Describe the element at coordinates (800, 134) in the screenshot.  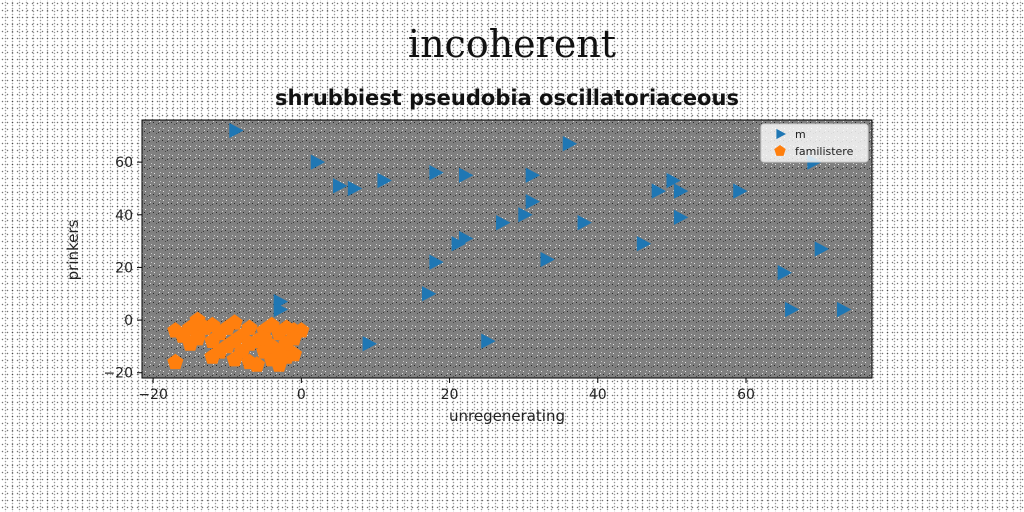
I see `legend-label-m: m` at that location.